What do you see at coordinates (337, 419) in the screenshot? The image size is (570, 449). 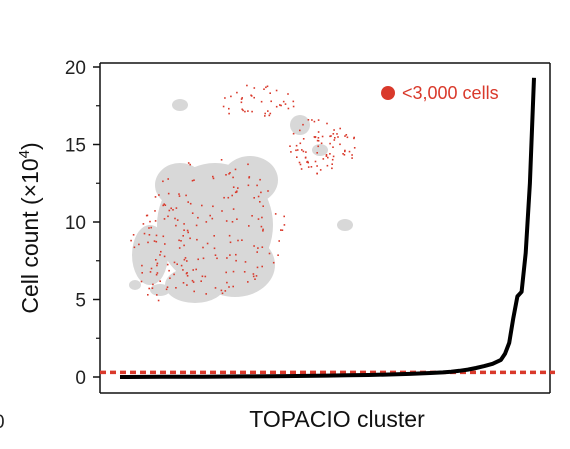 I see `x-axis-title: TOPACIO cluster` at bounding box center [337, 419].